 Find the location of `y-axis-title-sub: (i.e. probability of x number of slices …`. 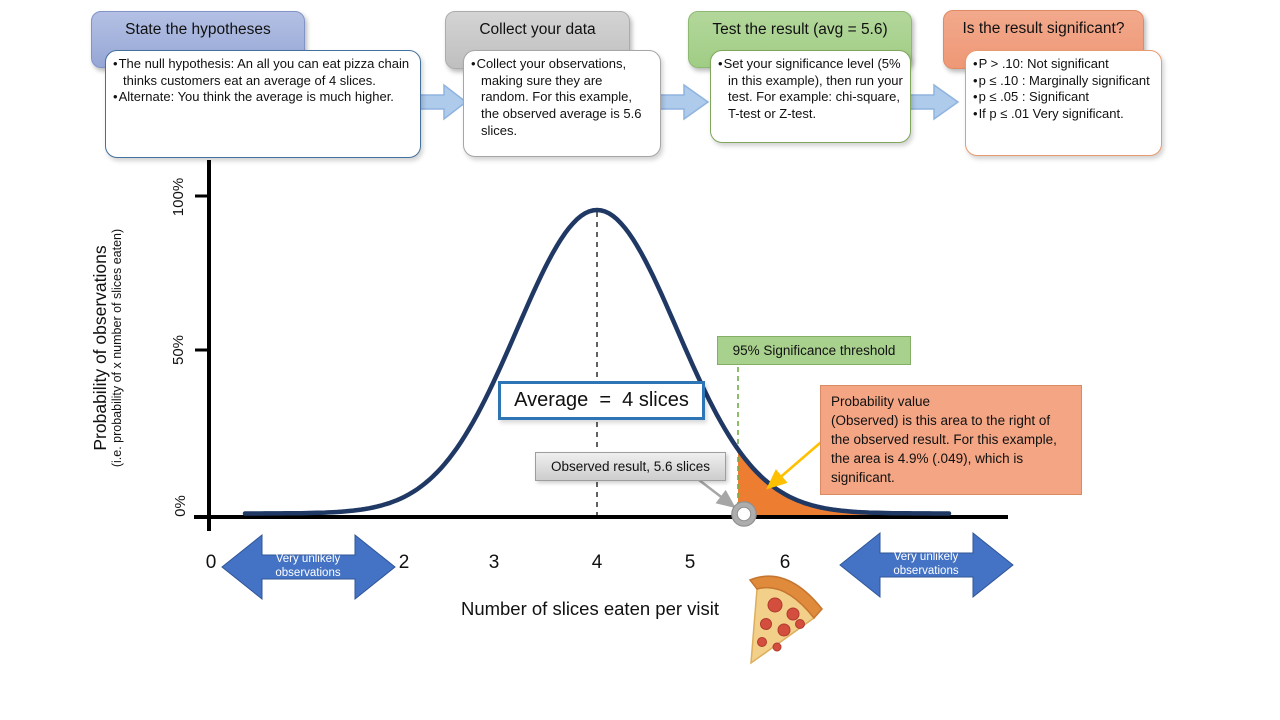

y-axis-title-sub: (i.e. probability of x number of slices … is located at coordinates (117, 348).